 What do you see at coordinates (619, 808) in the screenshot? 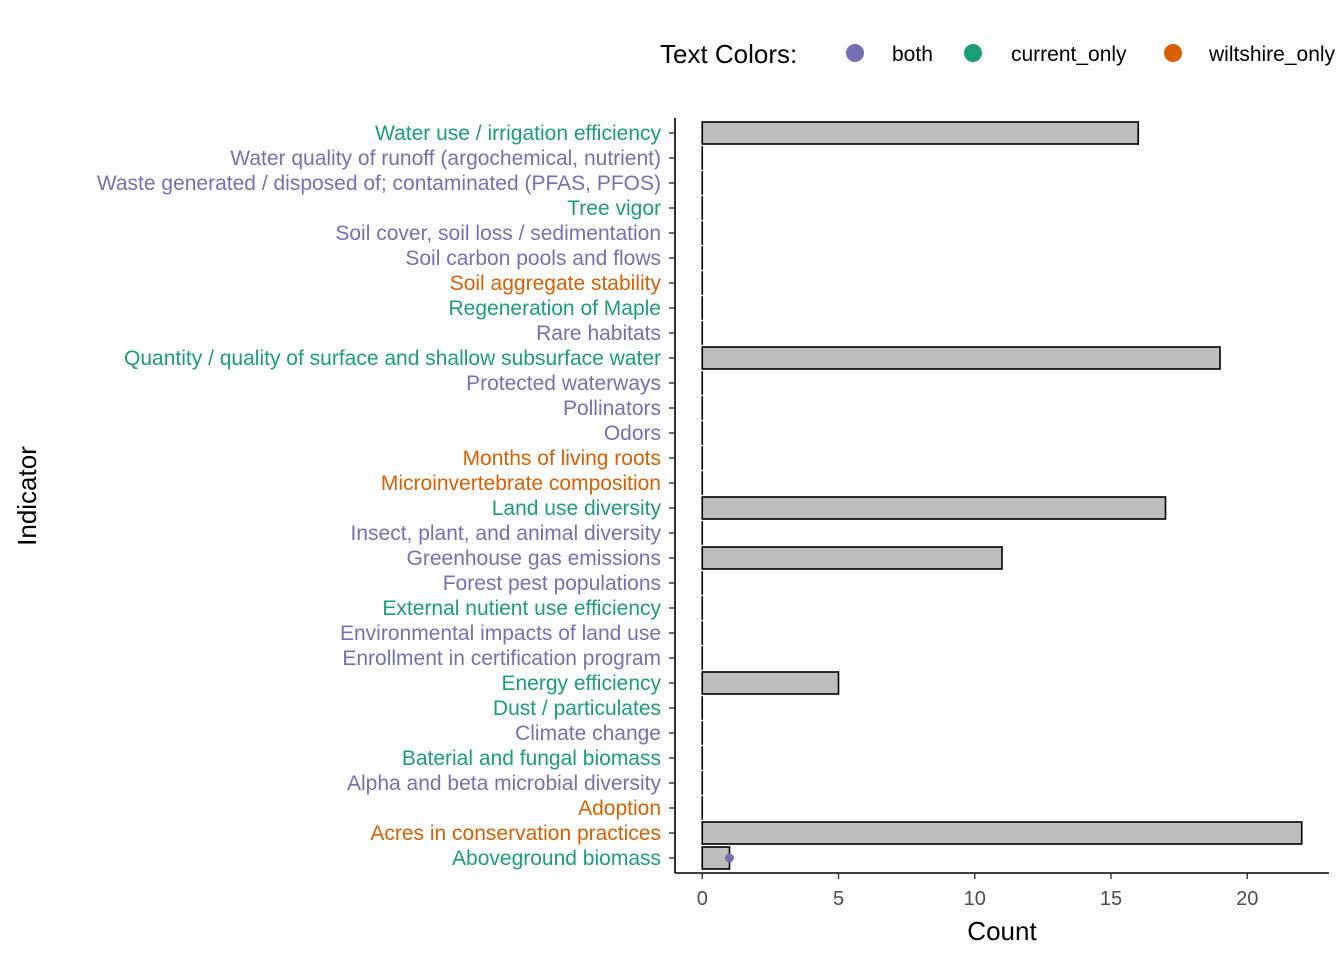
I see `category-label-adoption: Adoption` at bounding box center [619, 808].